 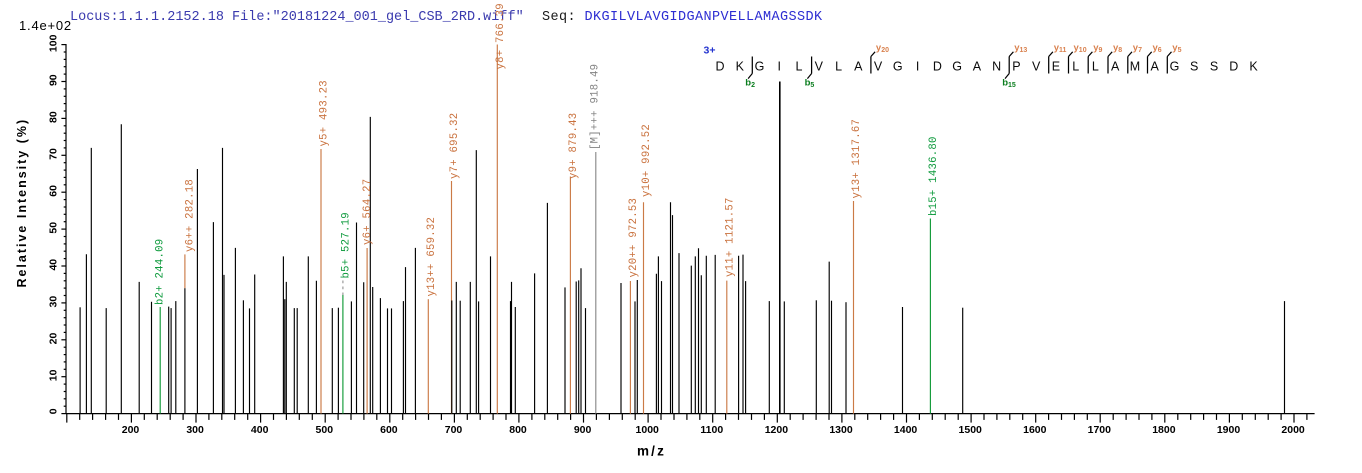 I want to click on svg-text:Seq: DKGILVLAVGIDGANPVELLAMAGS: Seq: DKGILVLAVGIDGANPVELLAMAGSSDK, so click(x=682, y=17).